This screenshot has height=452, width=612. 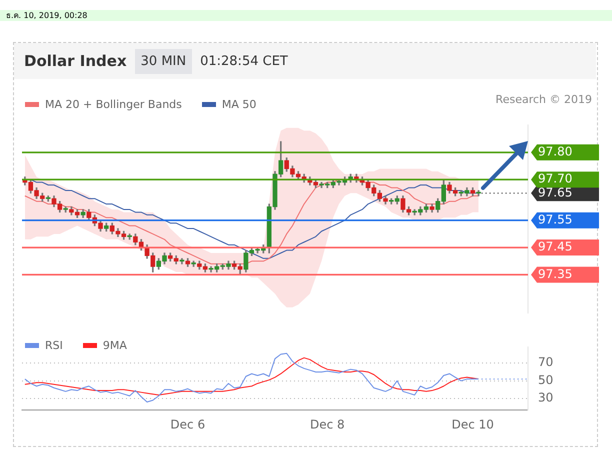 What do you see at coordinates (53, 345) in the screenshot?
I see `legend-label: RSI` at bounding box center [53, 345].